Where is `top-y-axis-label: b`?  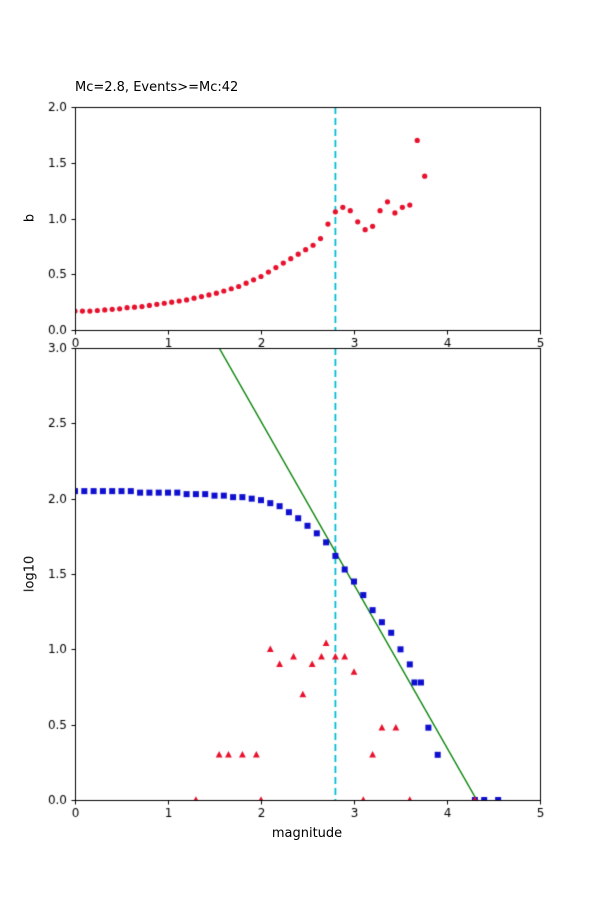
top-y-axis-label: b is located at coordinates (30, 218).